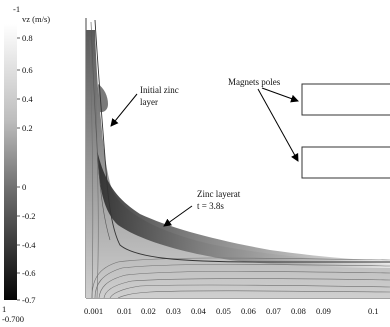  I want to click on colorbar-ticks, so click(18, 169).